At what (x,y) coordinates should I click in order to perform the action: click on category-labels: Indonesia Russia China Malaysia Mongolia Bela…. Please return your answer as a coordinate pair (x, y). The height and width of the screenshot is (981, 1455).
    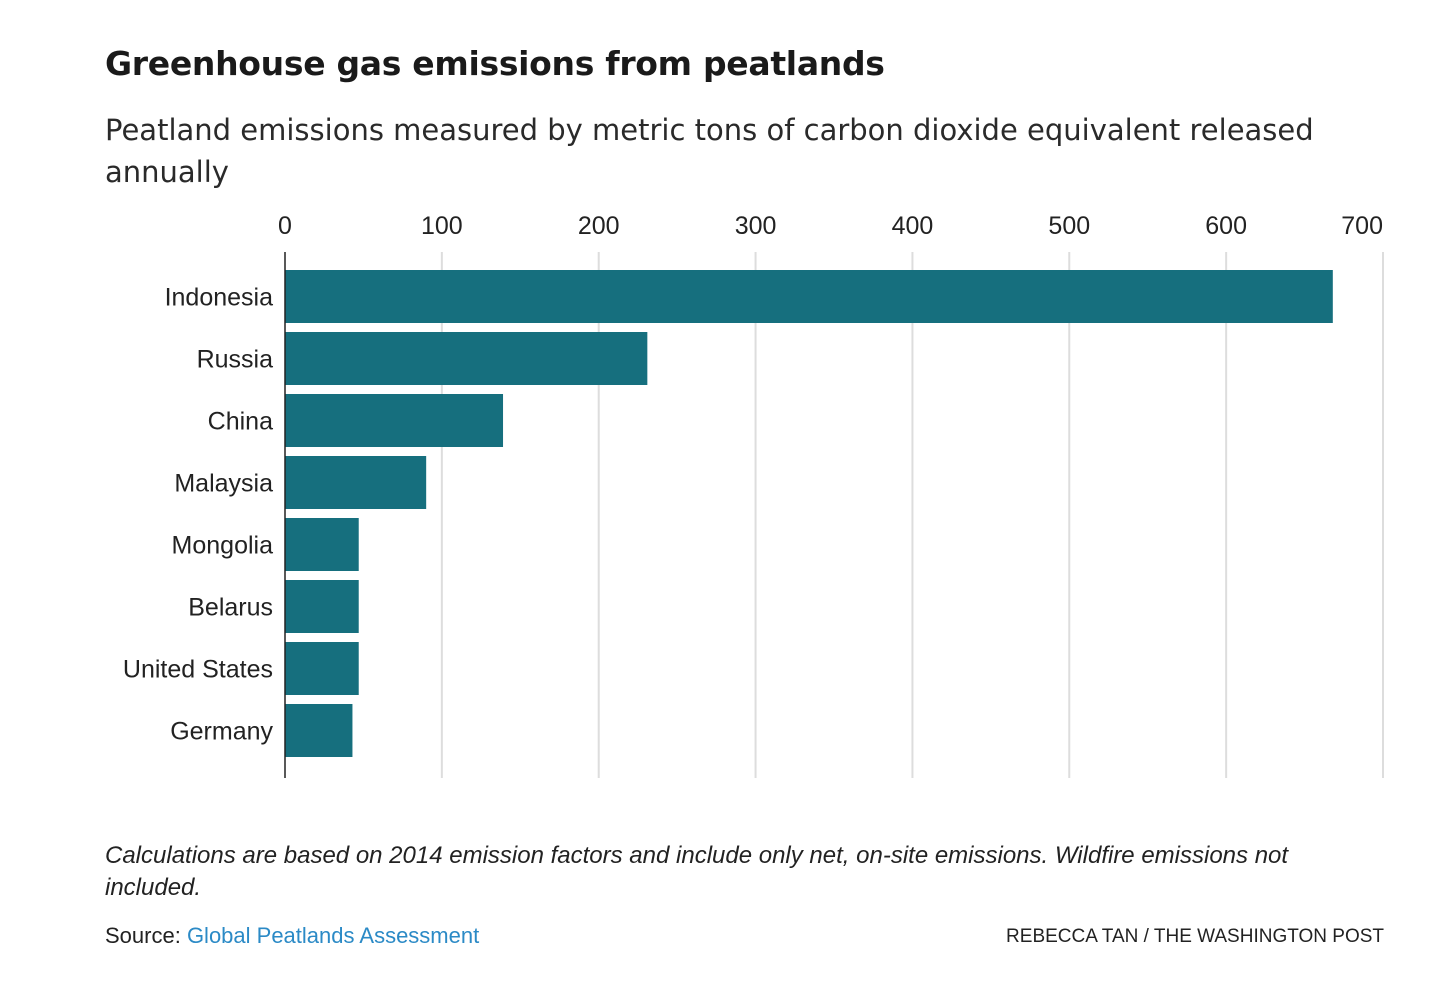
    Looking at the image, I should click on (198, 515).